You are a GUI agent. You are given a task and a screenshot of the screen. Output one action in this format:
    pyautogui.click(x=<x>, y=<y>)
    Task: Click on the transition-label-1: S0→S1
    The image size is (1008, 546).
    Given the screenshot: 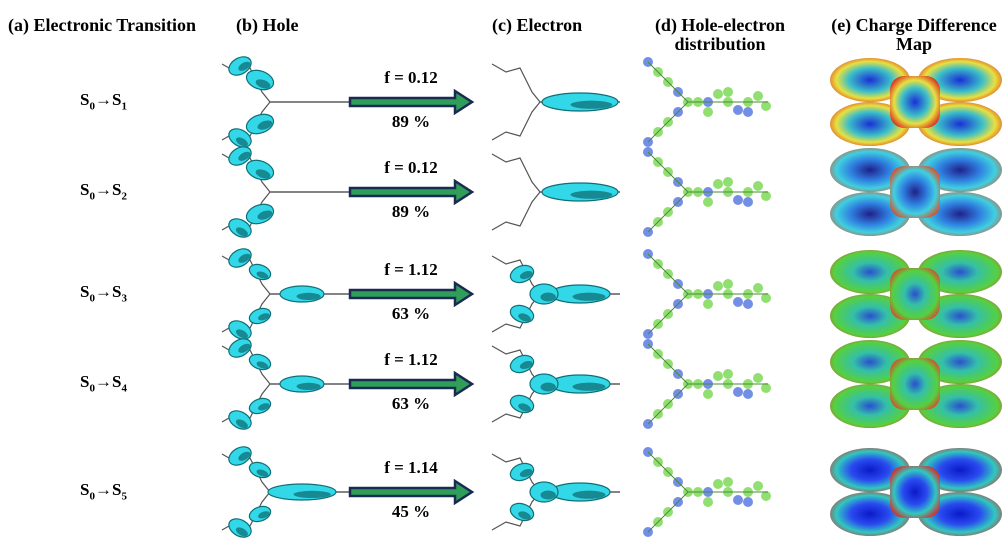 What is the action you would take?
    pyautogui.click(x=103, y=101)
    